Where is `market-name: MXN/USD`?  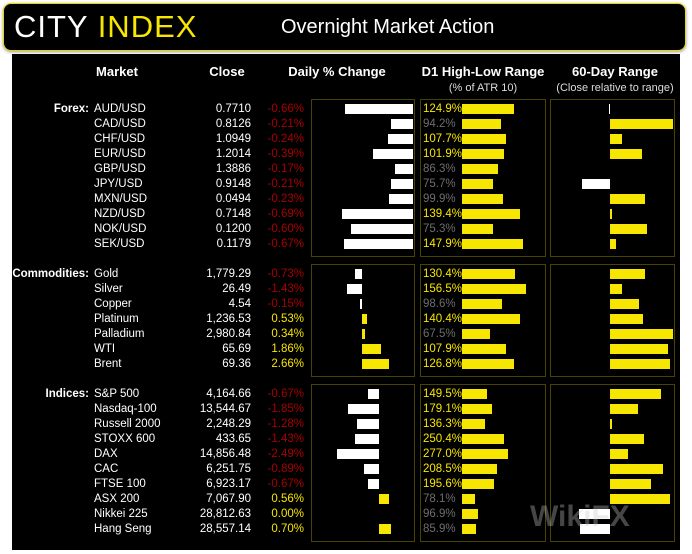
market-name: MXN/USD is located at coordinates (121, 199).